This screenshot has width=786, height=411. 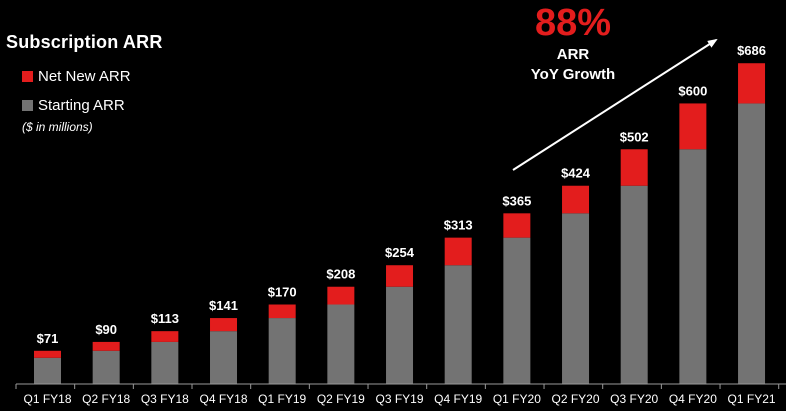 I want to click on legend-label-net-new-arr: Net New ARR, so click(x=84, y=76).